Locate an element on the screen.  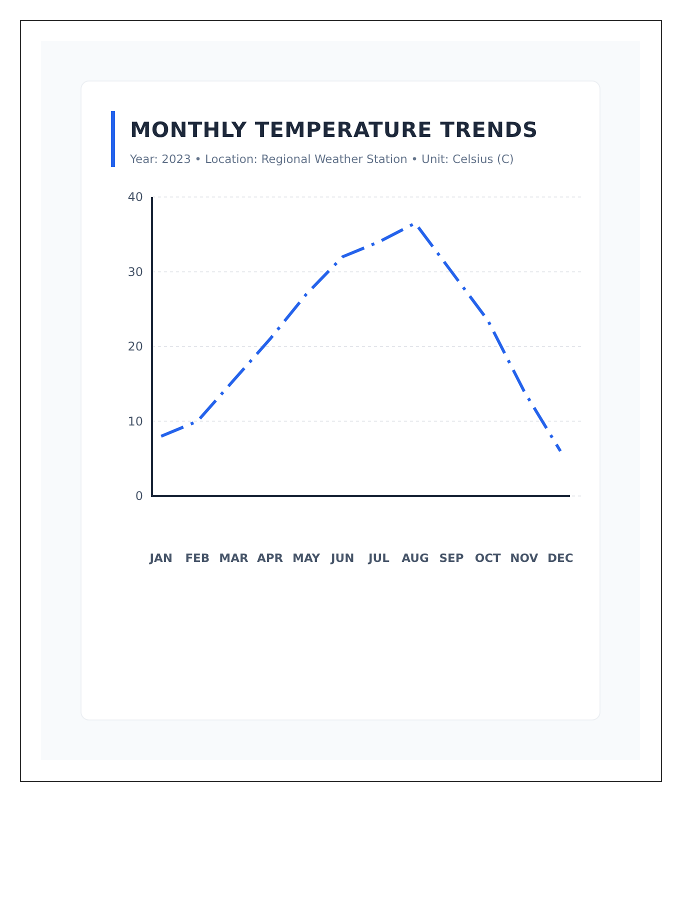
chart-title: MONTHLY TEMPERATURE TRENDS is located at coordinates (334, 130).